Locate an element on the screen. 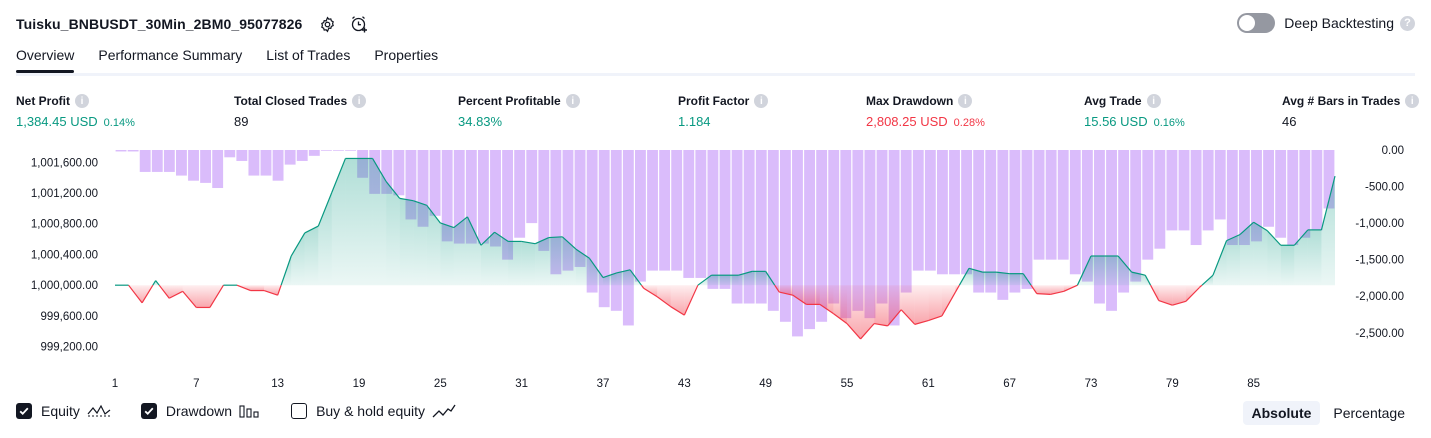  legend-equity: Equity is located at coordinates (63, 411).